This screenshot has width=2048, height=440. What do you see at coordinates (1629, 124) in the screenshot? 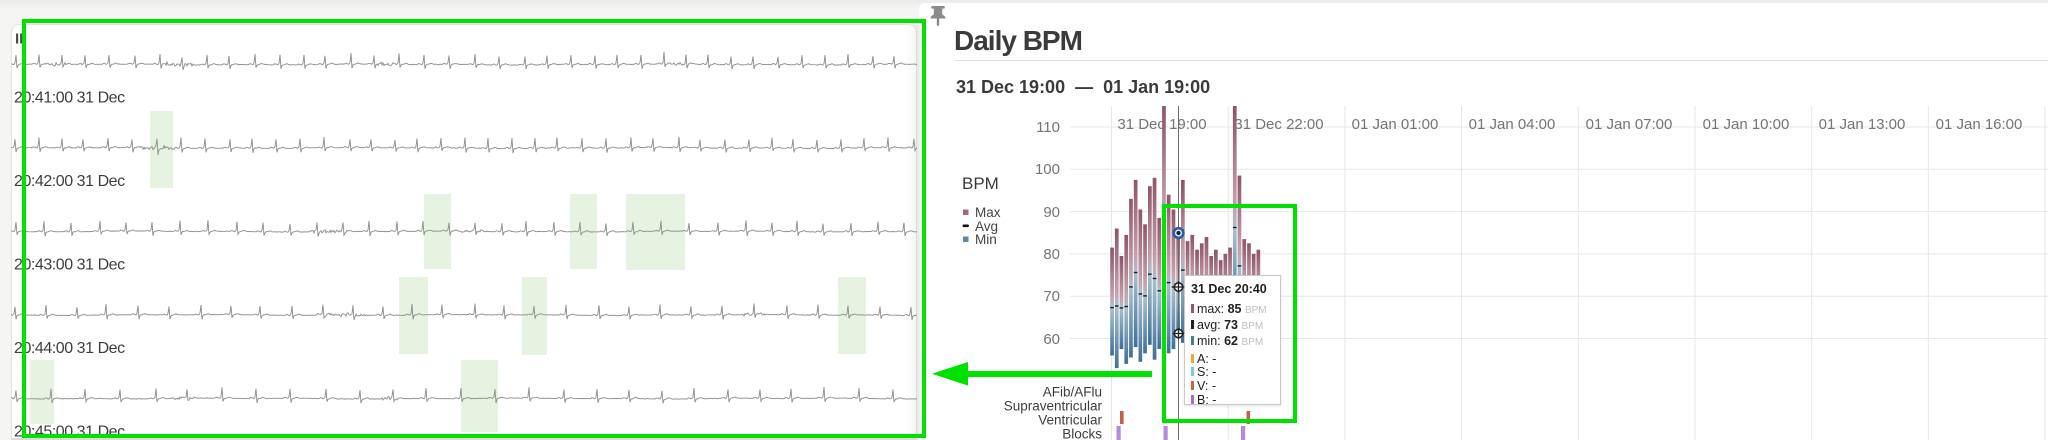
I see `svg-text: 01 Jan 07:00` at bounding box center [1629, 124].